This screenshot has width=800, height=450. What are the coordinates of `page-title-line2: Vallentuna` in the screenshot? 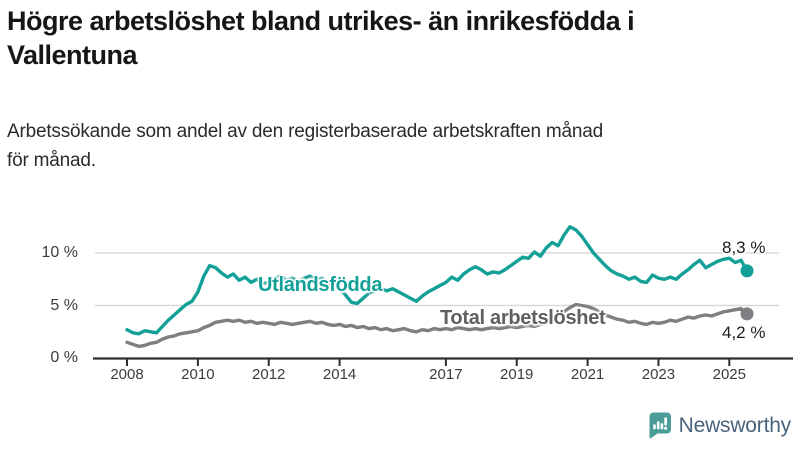 It's located at (72, 55).